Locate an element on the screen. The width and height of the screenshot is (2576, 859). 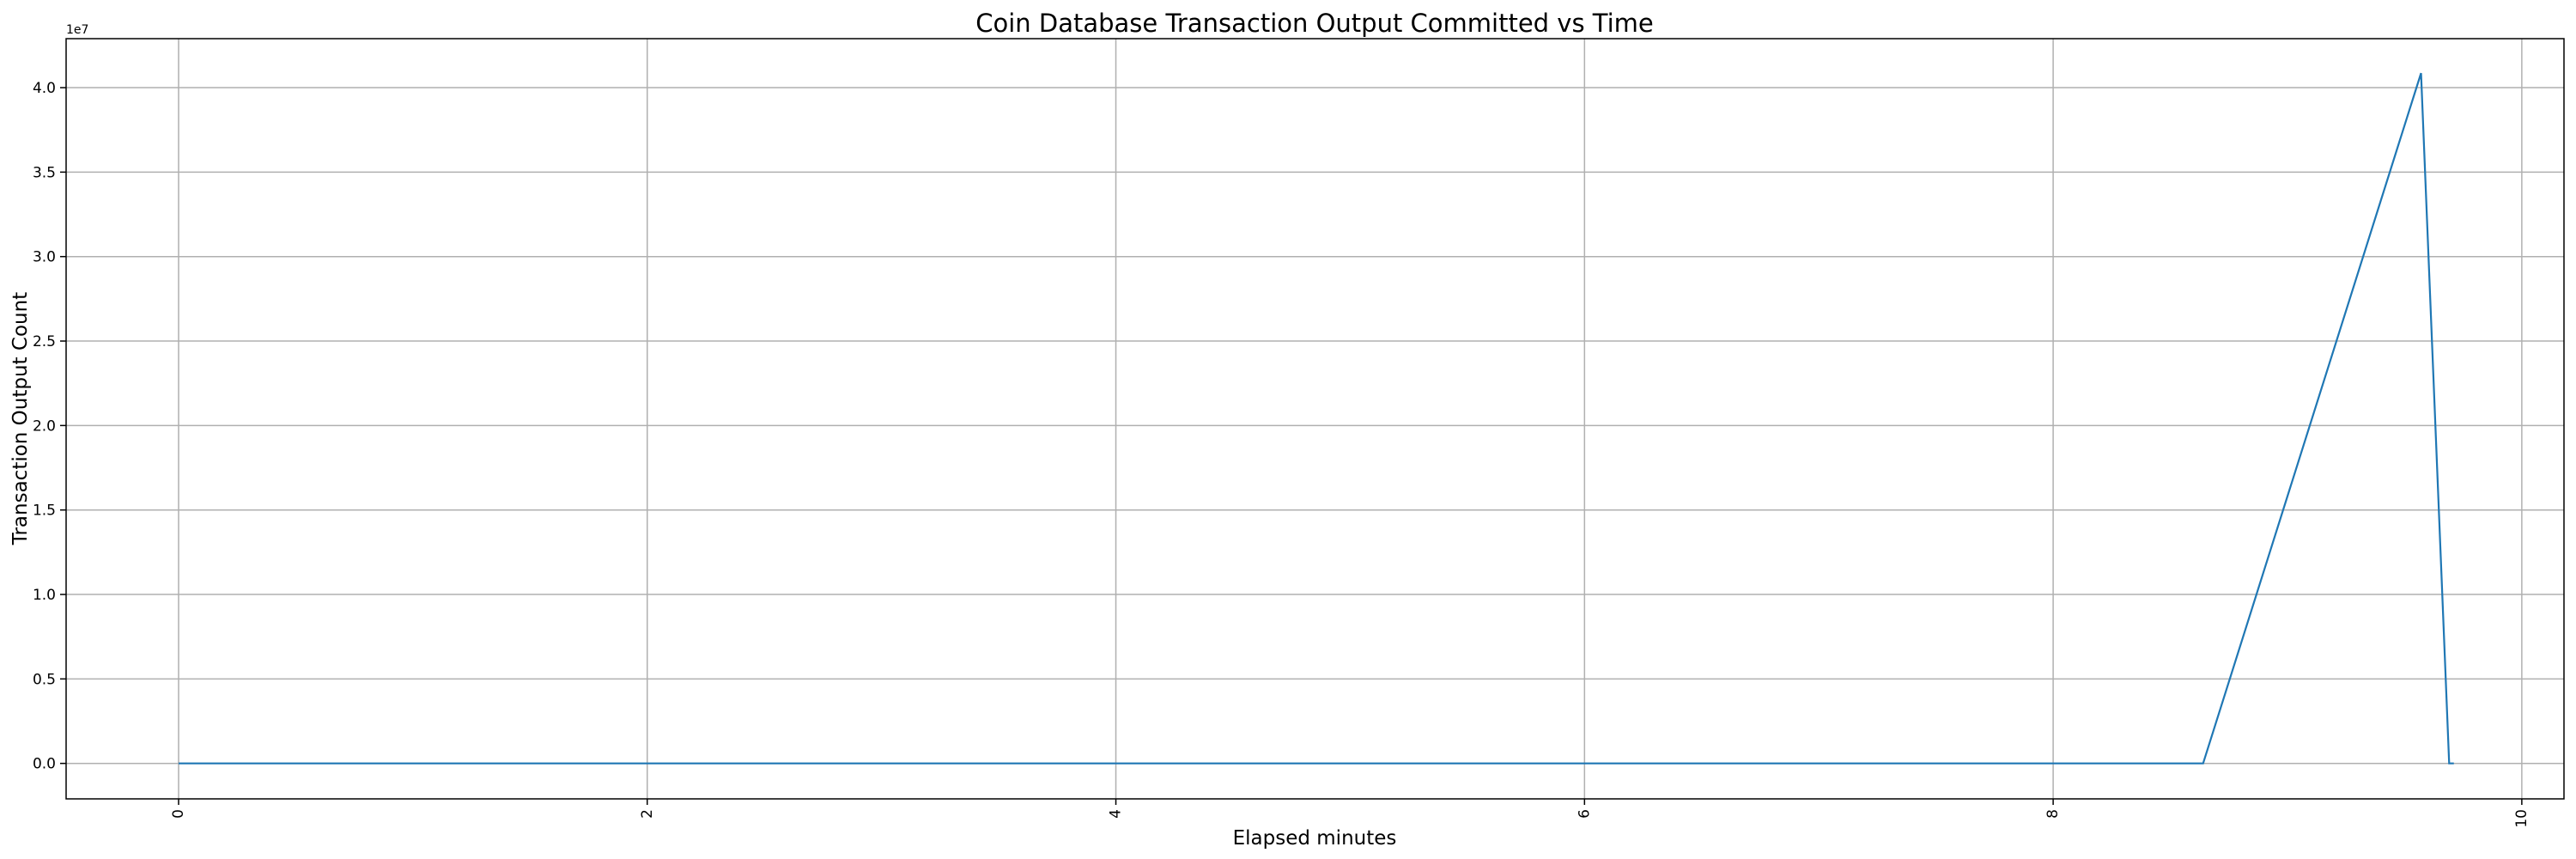
y-tick-label: 2.0 is located at coordinates (44, 426).